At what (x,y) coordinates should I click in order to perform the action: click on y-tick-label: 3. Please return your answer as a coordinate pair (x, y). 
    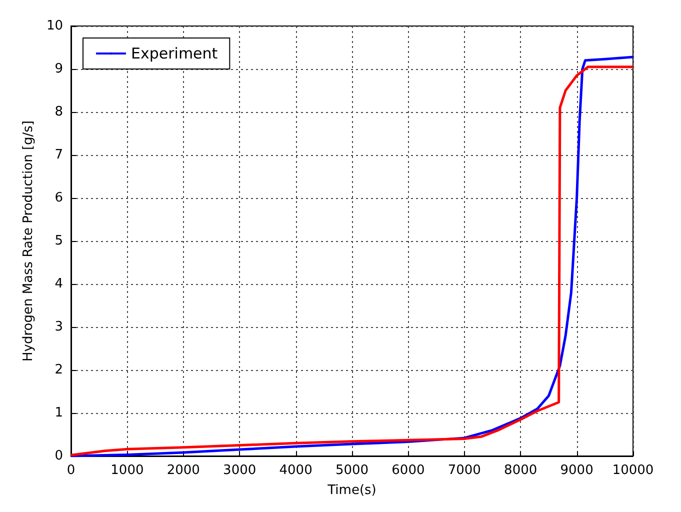
    Looking at the image, I should click on (58, 327).